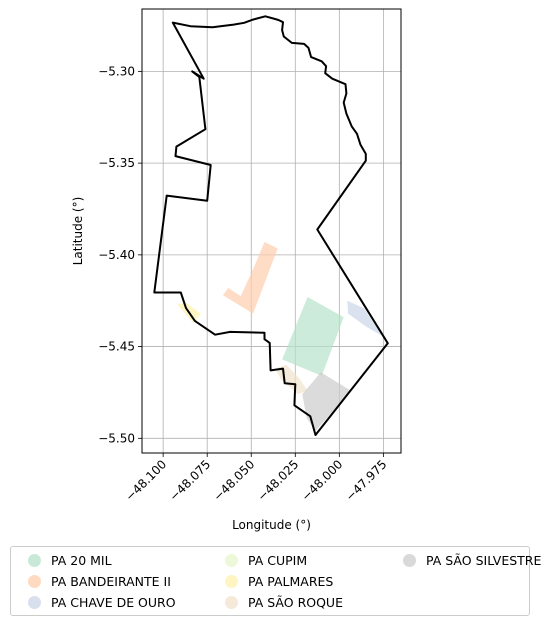 The height and width of the screenshot is (624, 541). I want to click on x-tick-label: −48.025, so click(278, 480).